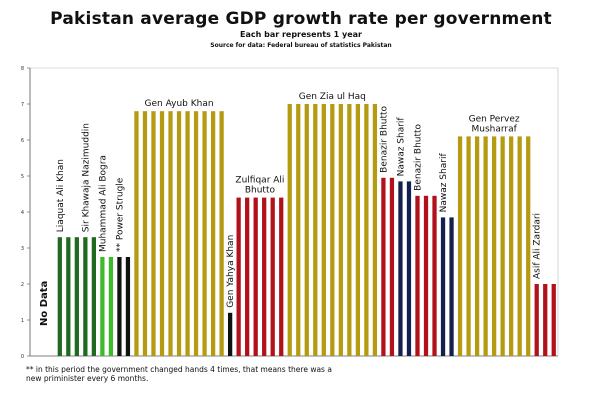 This screenshot has width=602, height=406. Describe the element at coordinates (120, 214) in the screenshot. I see `government-label: ** Power Strugle` at that location.